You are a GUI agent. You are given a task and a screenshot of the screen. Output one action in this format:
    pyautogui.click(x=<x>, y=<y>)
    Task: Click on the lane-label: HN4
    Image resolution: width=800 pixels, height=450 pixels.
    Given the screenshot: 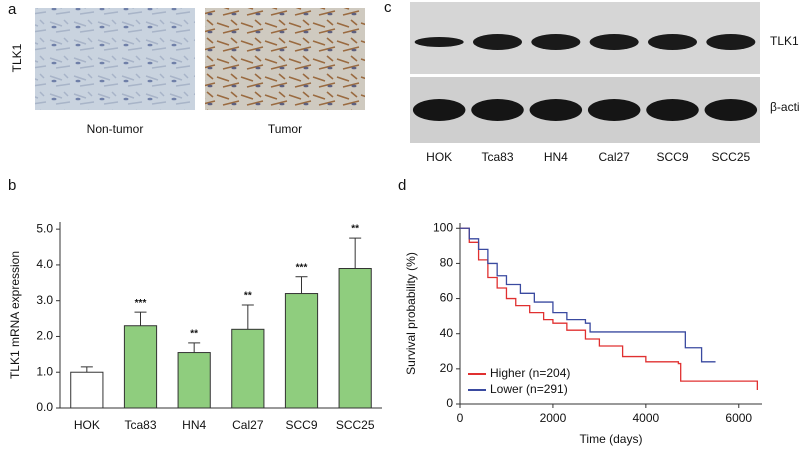 What is the action you would take?
    pyautogui.click(x=556, y=157)
    